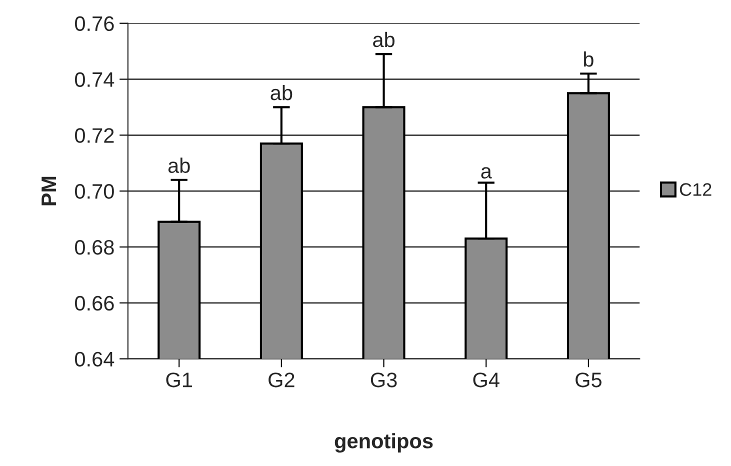 Image resolution: width=731 pixels, height=466 pixels. What do you see at coordinates (589, 59) in the screenshot?
I see `annotation: b` at bounding box center [589, 59].